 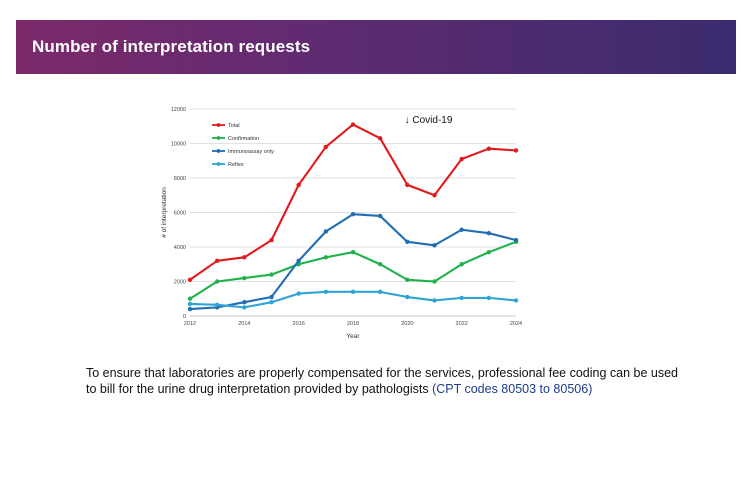 I want to click on y-tick-label: 4000, so click(x=180, y=248).